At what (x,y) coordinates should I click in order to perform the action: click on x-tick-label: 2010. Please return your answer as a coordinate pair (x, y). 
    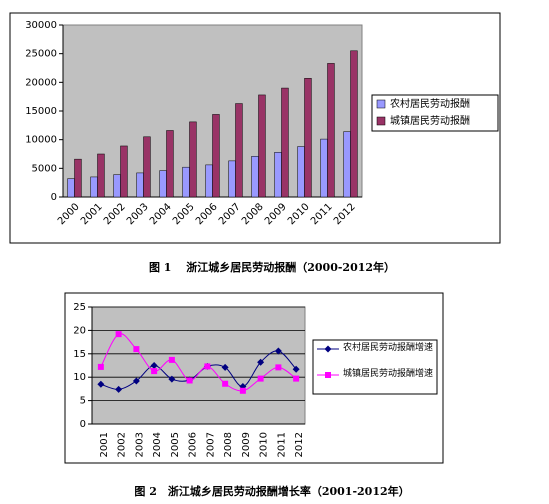
    Looking at the image, I should click on (264, 444).